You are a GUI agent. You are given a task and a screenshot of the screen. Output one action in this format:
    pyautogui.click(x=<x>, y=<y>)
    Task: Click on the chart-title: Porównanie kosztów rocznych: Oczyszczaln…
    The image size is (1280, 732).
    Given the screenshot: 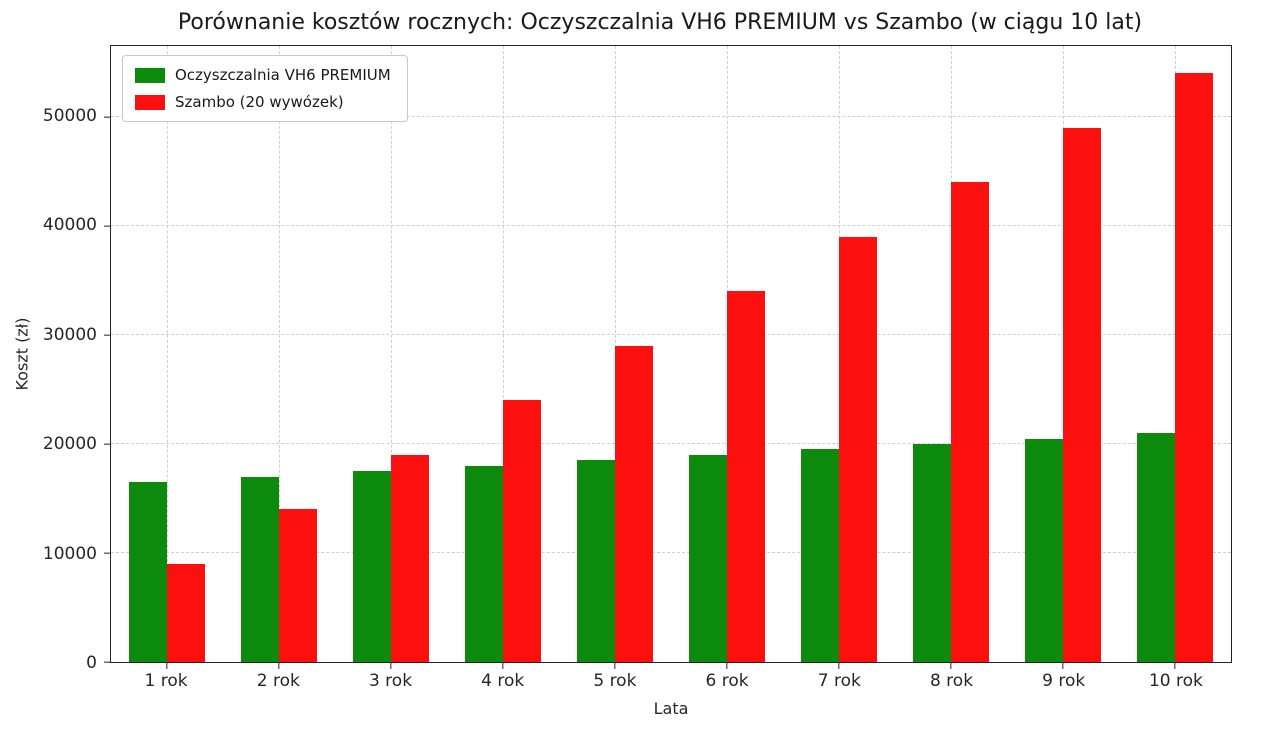 What is the action you would take?
    pyautogui.click(x=660, y=22)
    